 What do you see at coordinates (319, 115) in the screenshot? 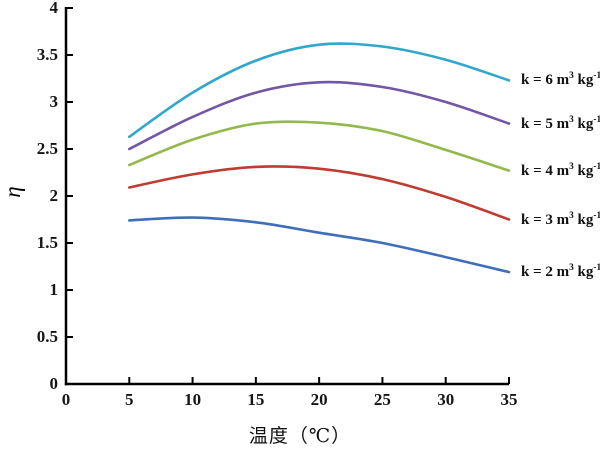
I see `curve-k5` at bounding box center [319, 115].